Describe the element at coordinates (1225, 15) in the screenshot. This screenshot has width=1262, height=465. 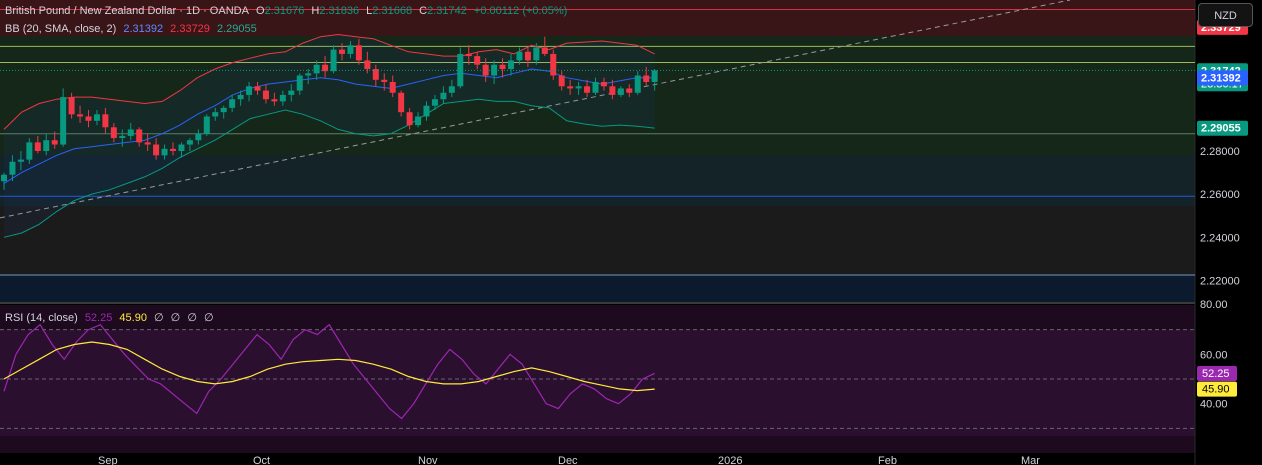
I see `currency-button: NZD` at that location.